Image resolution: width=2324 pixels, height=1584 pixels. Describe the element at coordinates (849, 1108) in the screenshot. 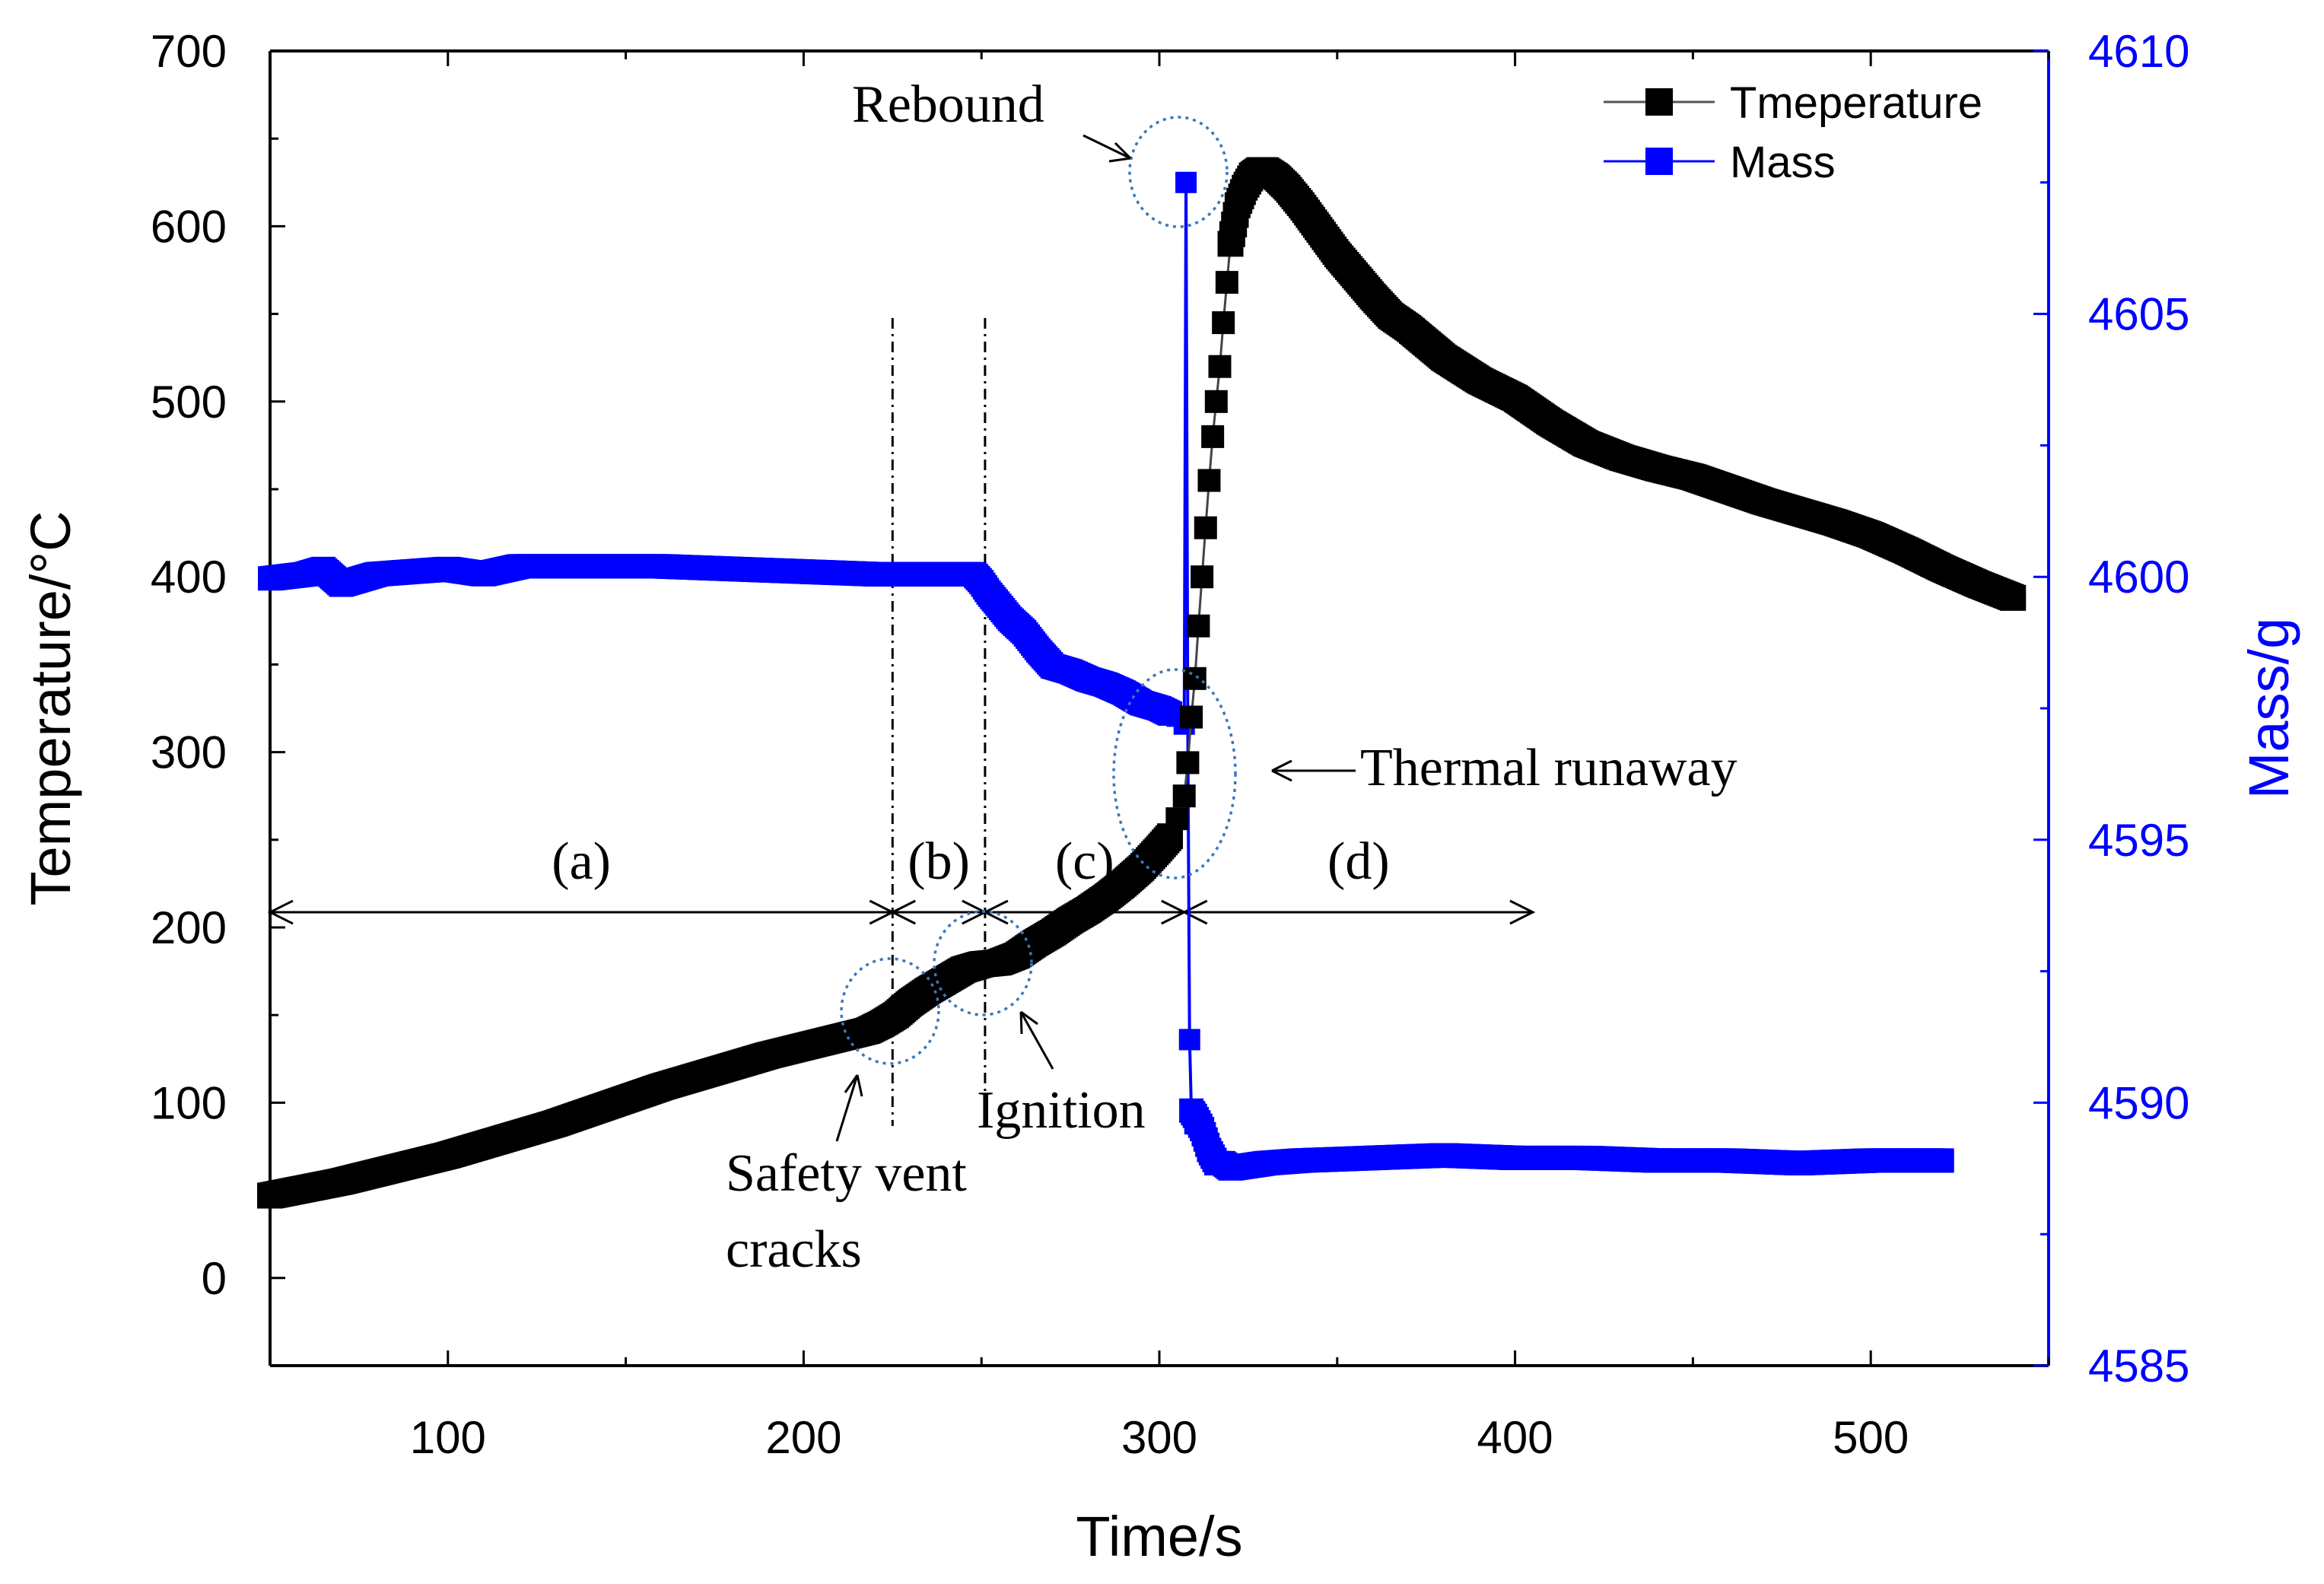

I see `safety-vent-arrow` at that location.